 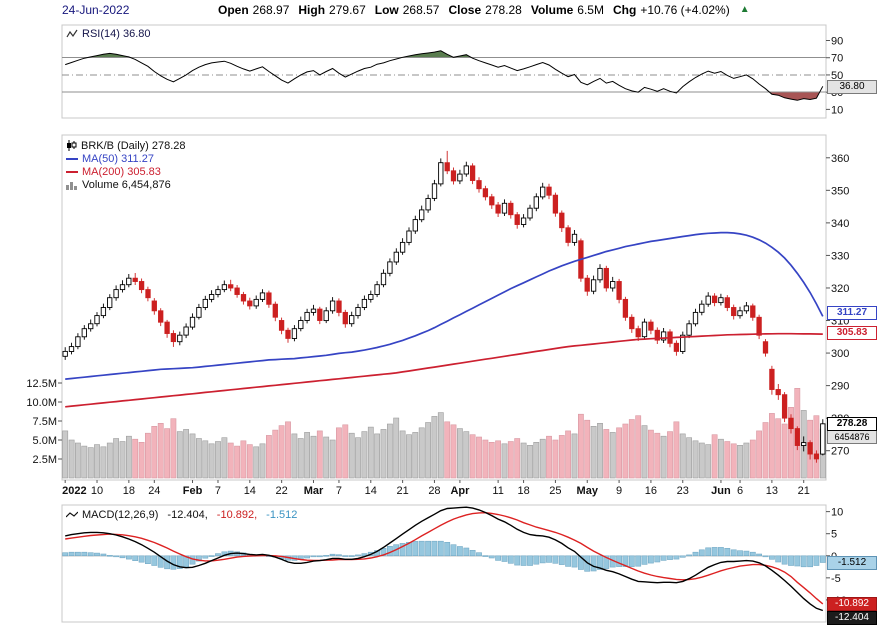 I want to click on svg-text: 7.5M, so click(x=45, y=422).